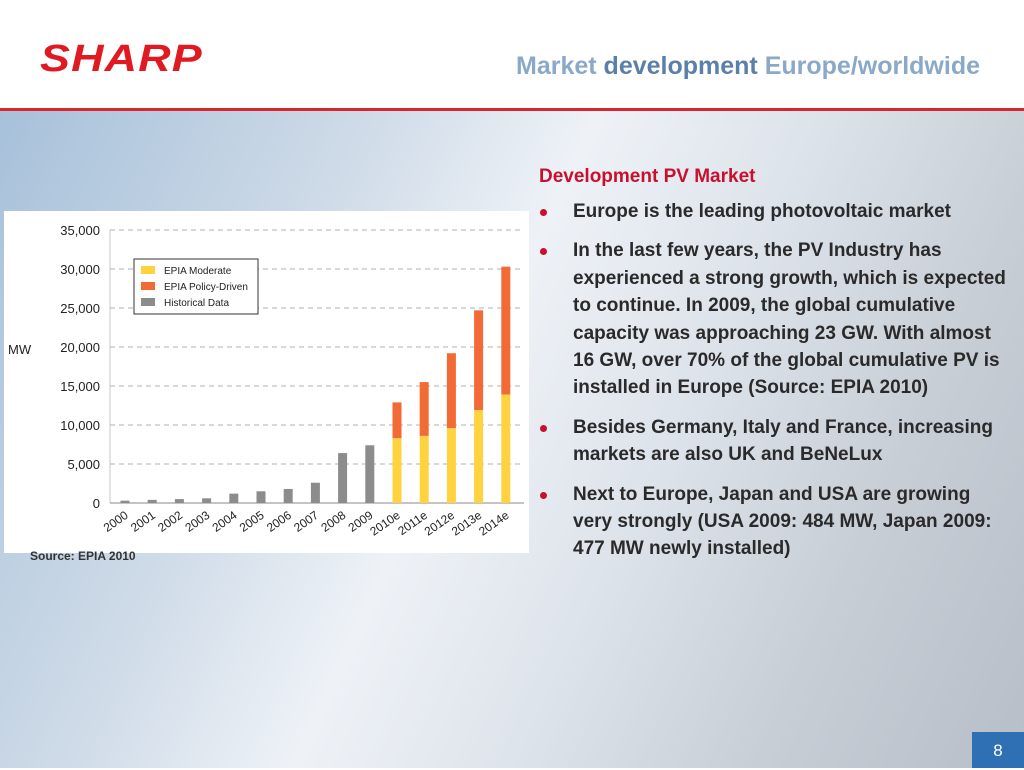 The width and height of the screenshot is (1024, 770). Describe the element at coordinates (252, 521) in the screenshot. I see `x-tick-label: 2005` at that location.